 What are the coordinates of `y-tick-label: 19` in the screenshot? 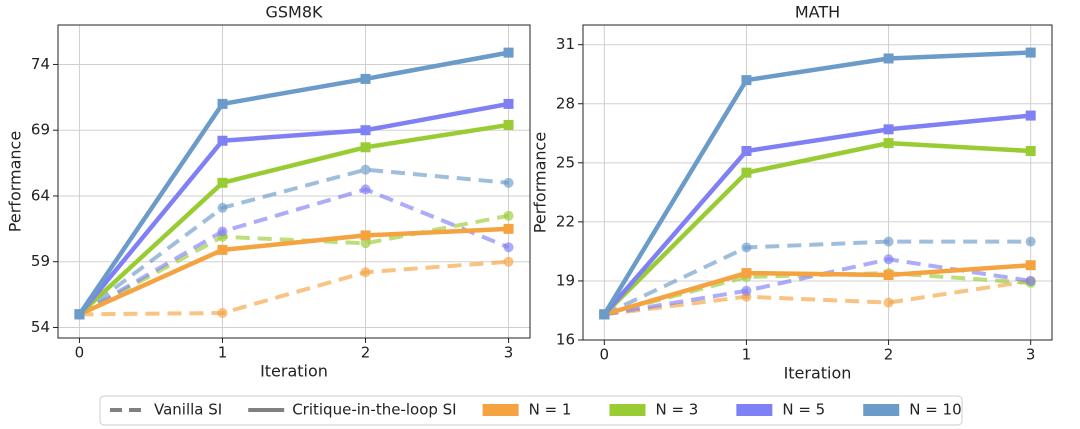 It's located at (565, 280).